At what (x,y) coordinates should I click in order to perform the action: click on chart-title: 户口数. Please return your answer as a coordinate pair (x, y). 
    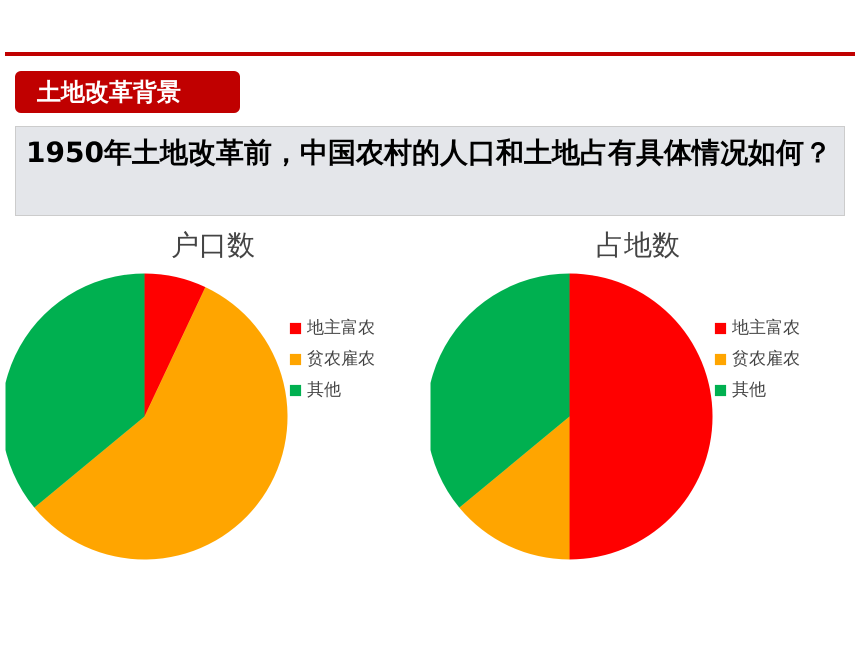
    Looking at the image, I should click on (213, 245).